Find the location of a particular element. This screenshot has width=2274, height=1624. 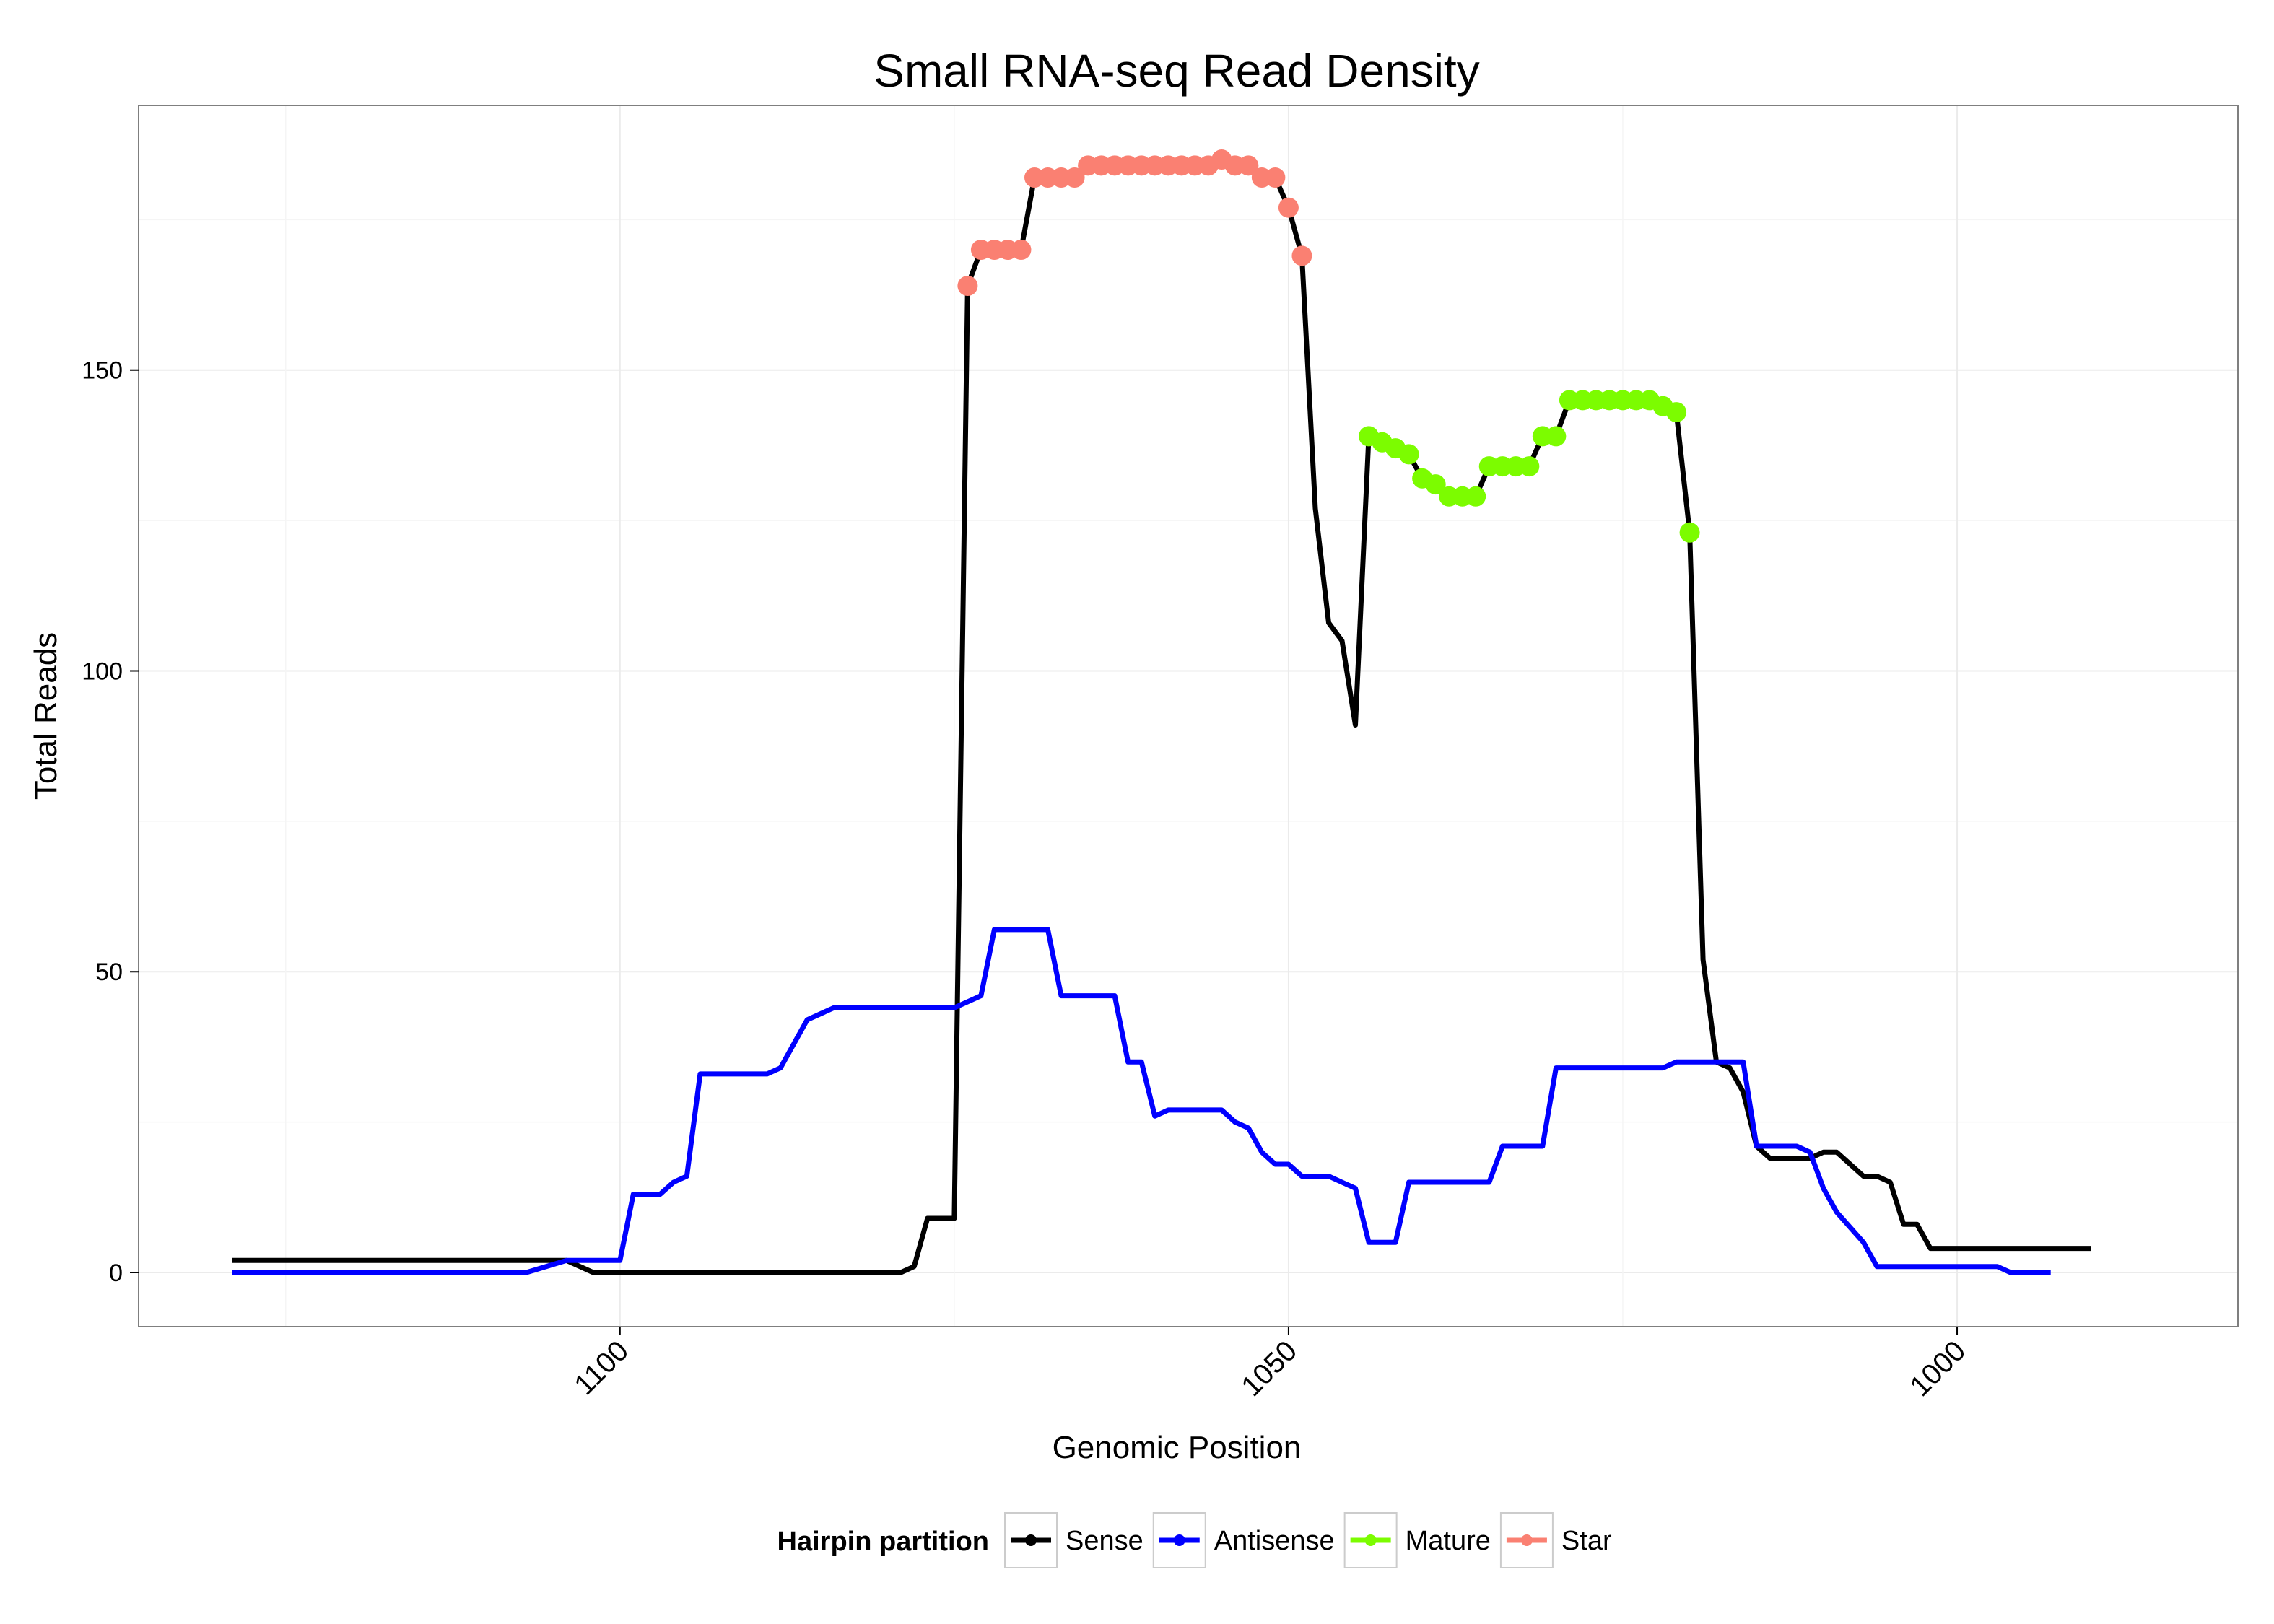

legend-label: Mature is located at coordinates (1449, 1541).